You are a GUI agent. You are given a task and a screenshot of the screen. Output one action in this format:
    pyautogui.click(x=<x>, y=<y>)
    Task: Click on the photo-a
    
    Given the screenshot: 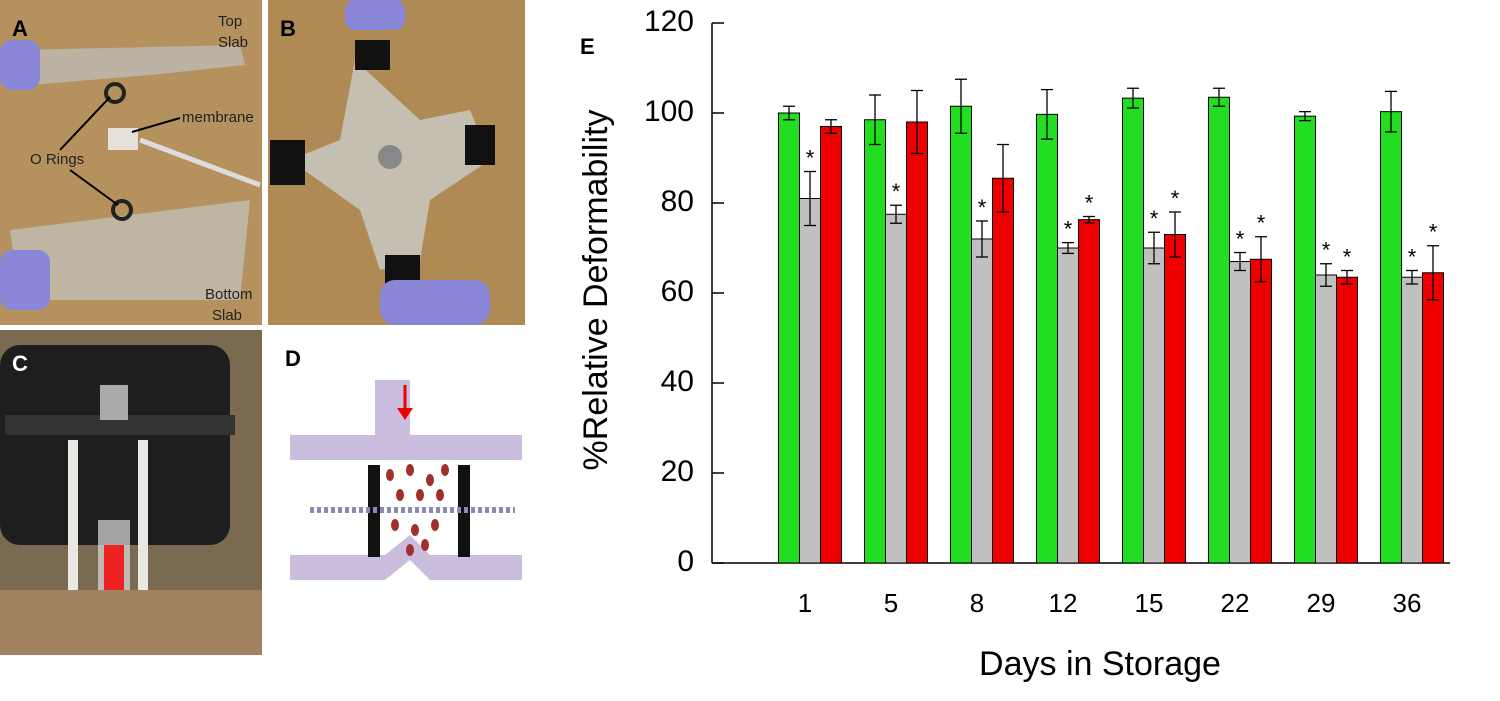 What is the action you would take?
    pyautogui.click(x=131, y=162)
    